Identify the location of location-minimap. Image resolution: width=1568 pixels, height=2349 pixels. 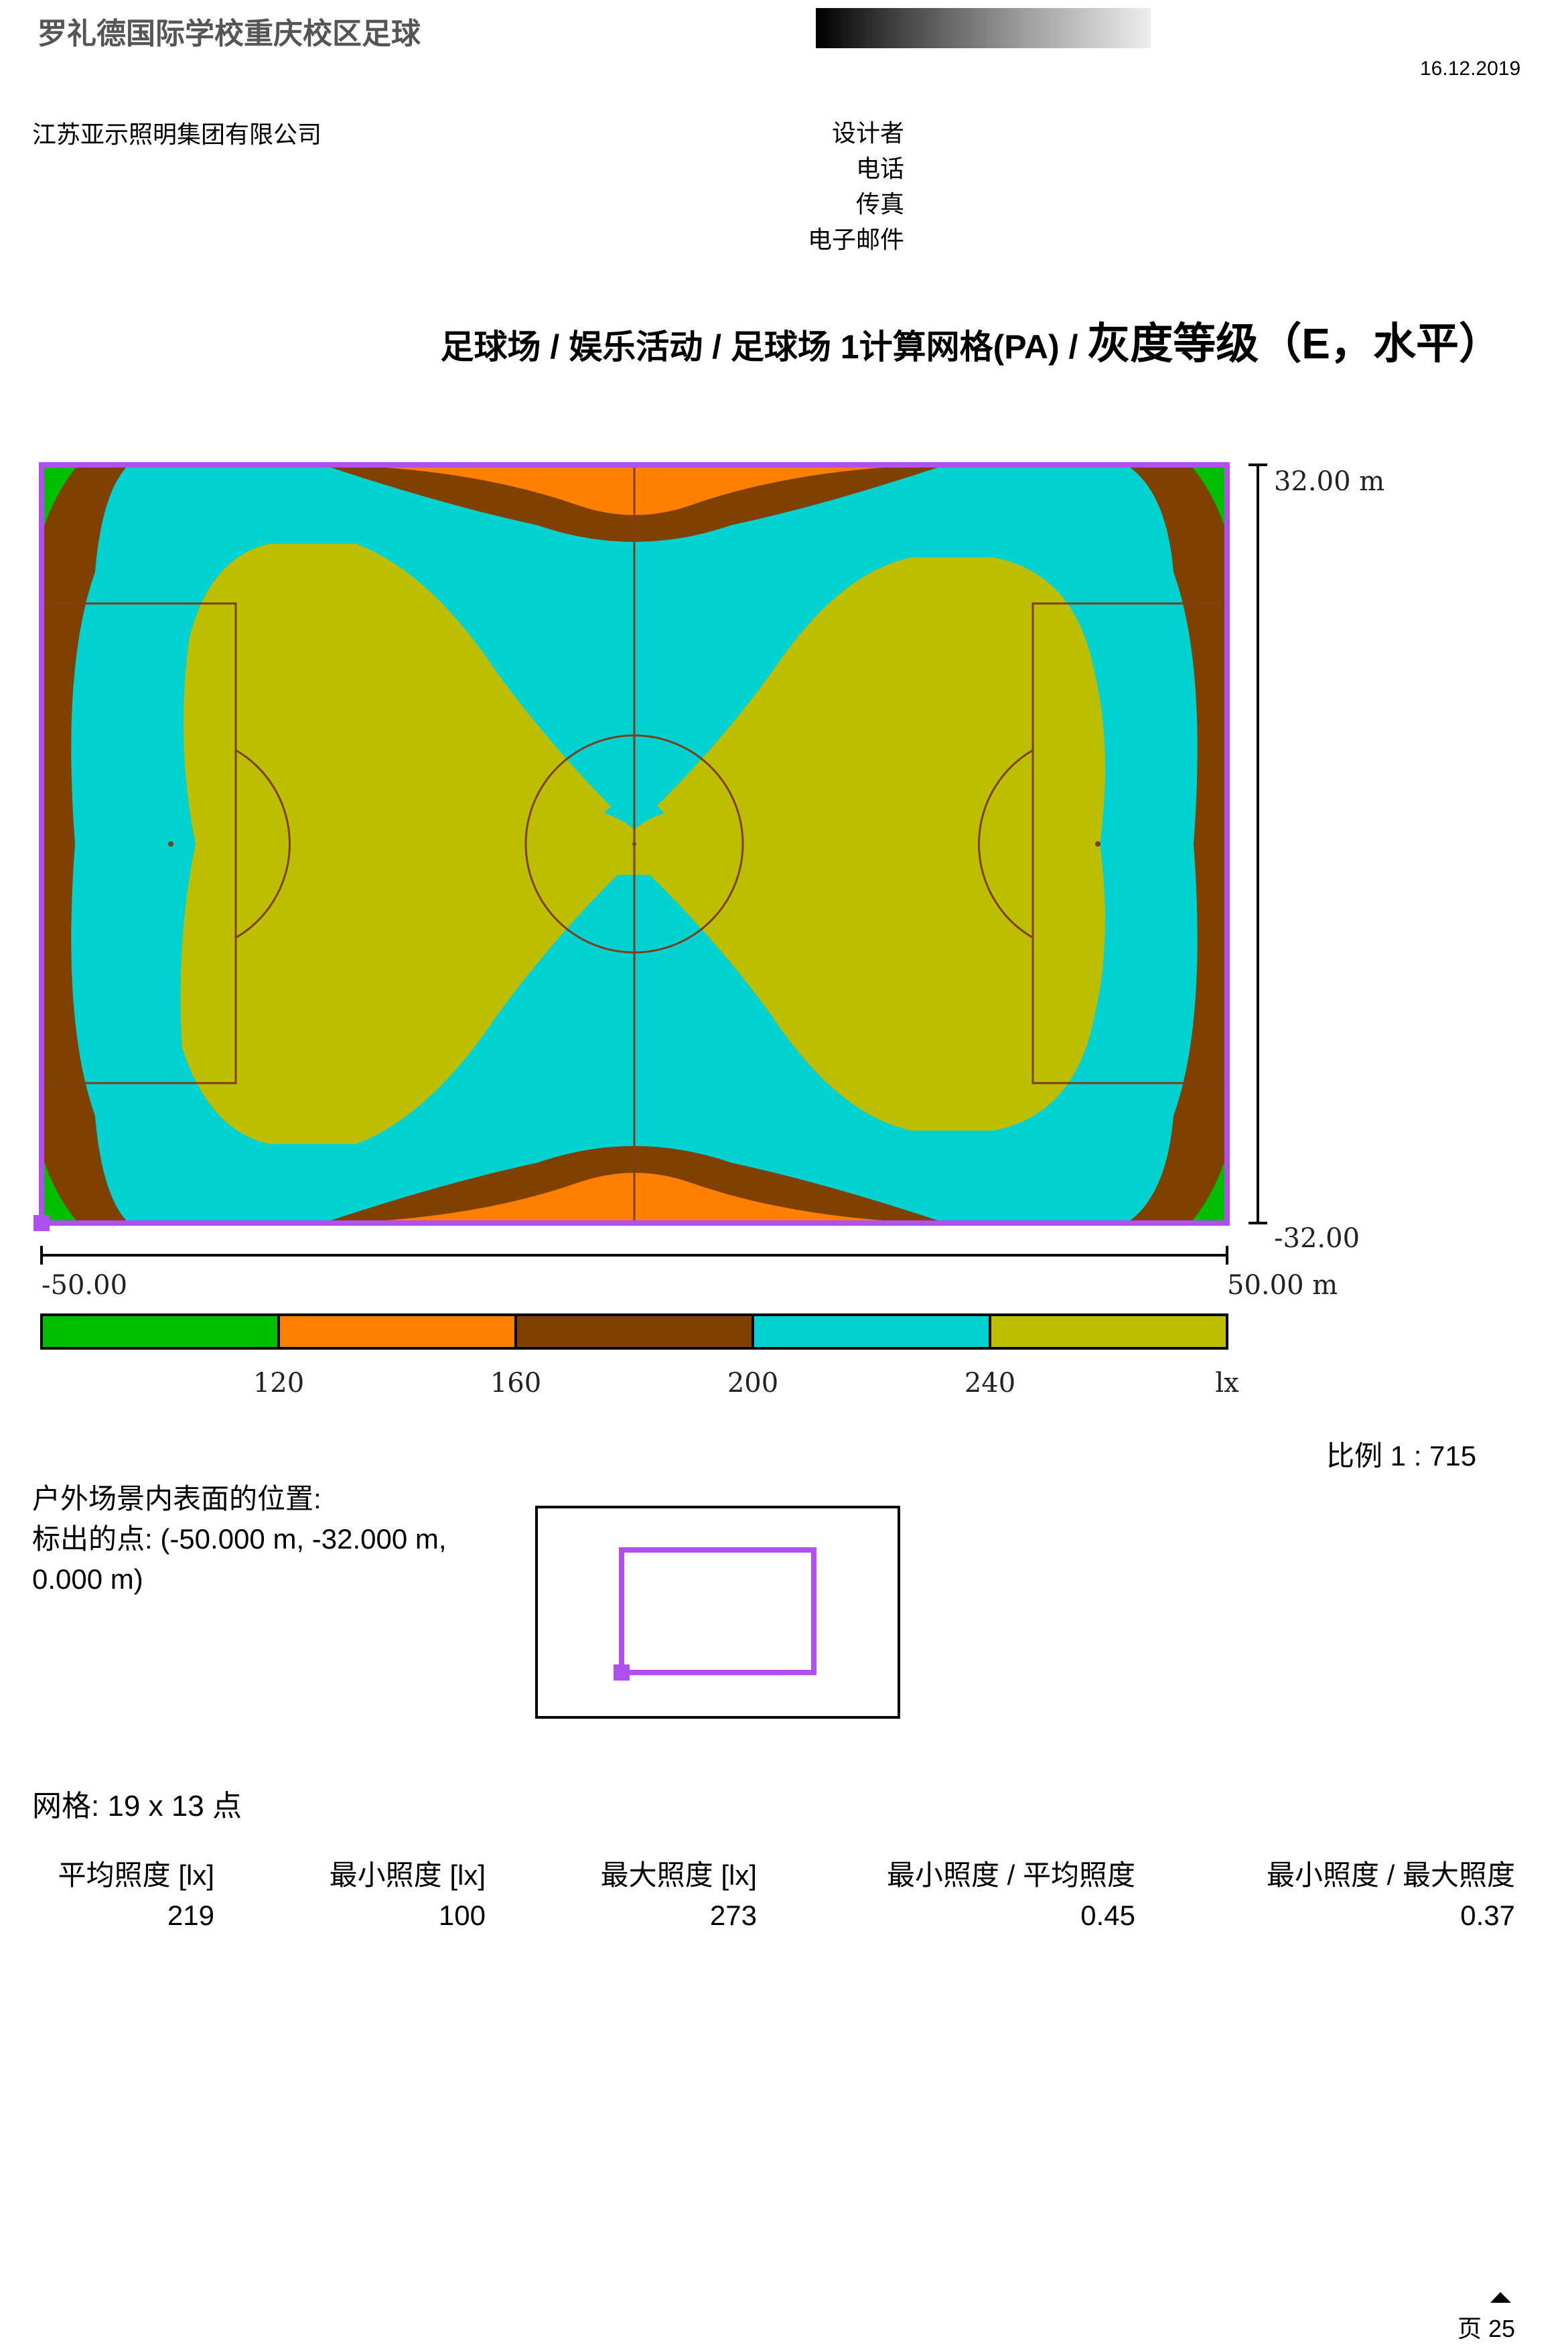
(717, 1612).